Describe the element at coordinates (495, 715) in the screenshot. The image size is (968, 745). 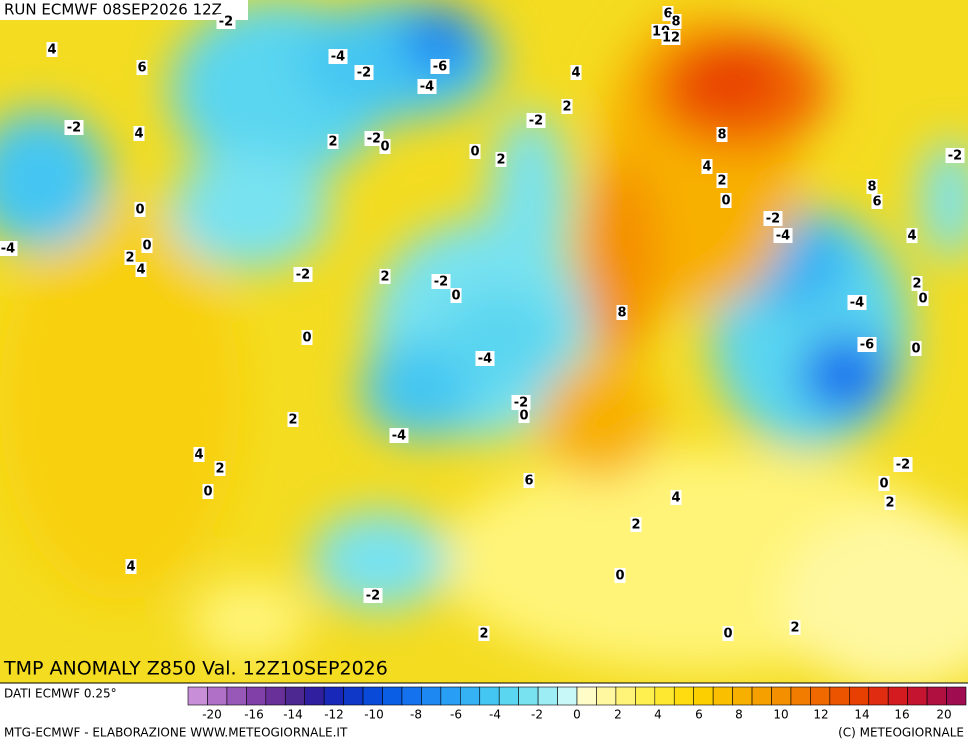
I see `colorbar-tick-label: -4` at that location.